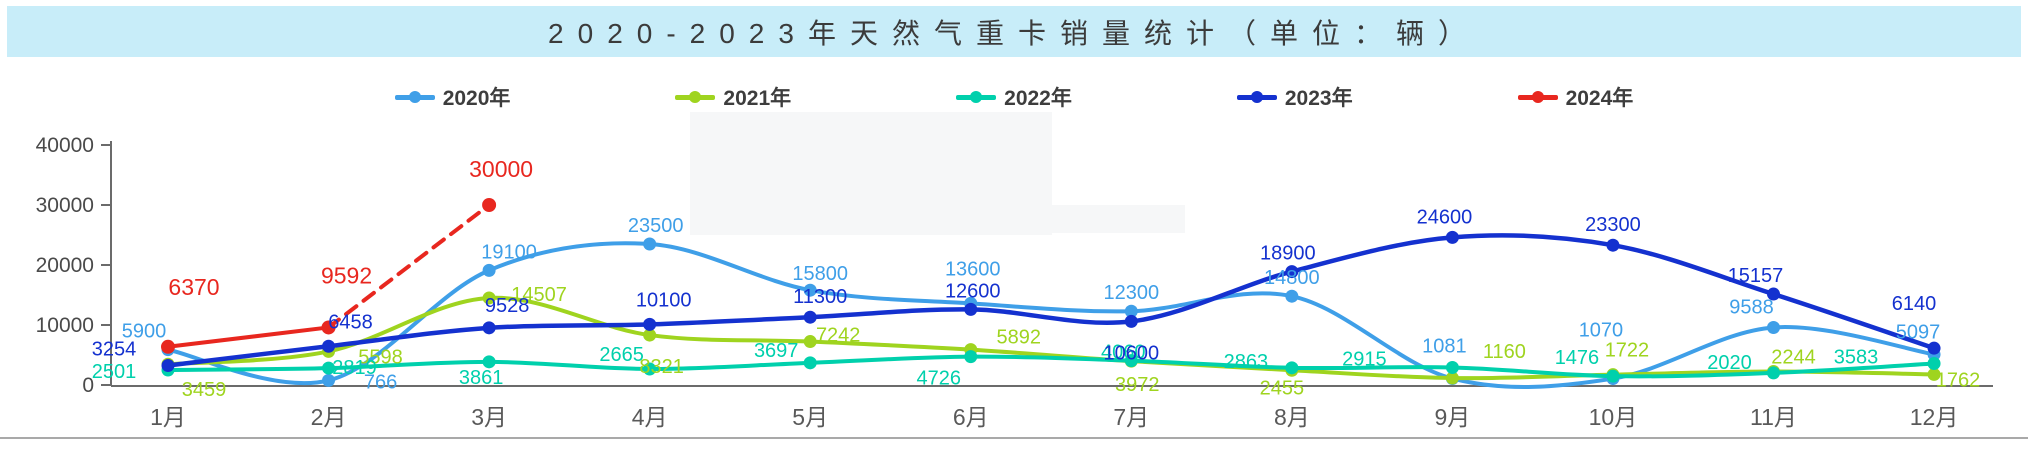 The width and height of the screenshot is (2028, 449). I want to click on data-point-2022年-2月, so click(329, 368).